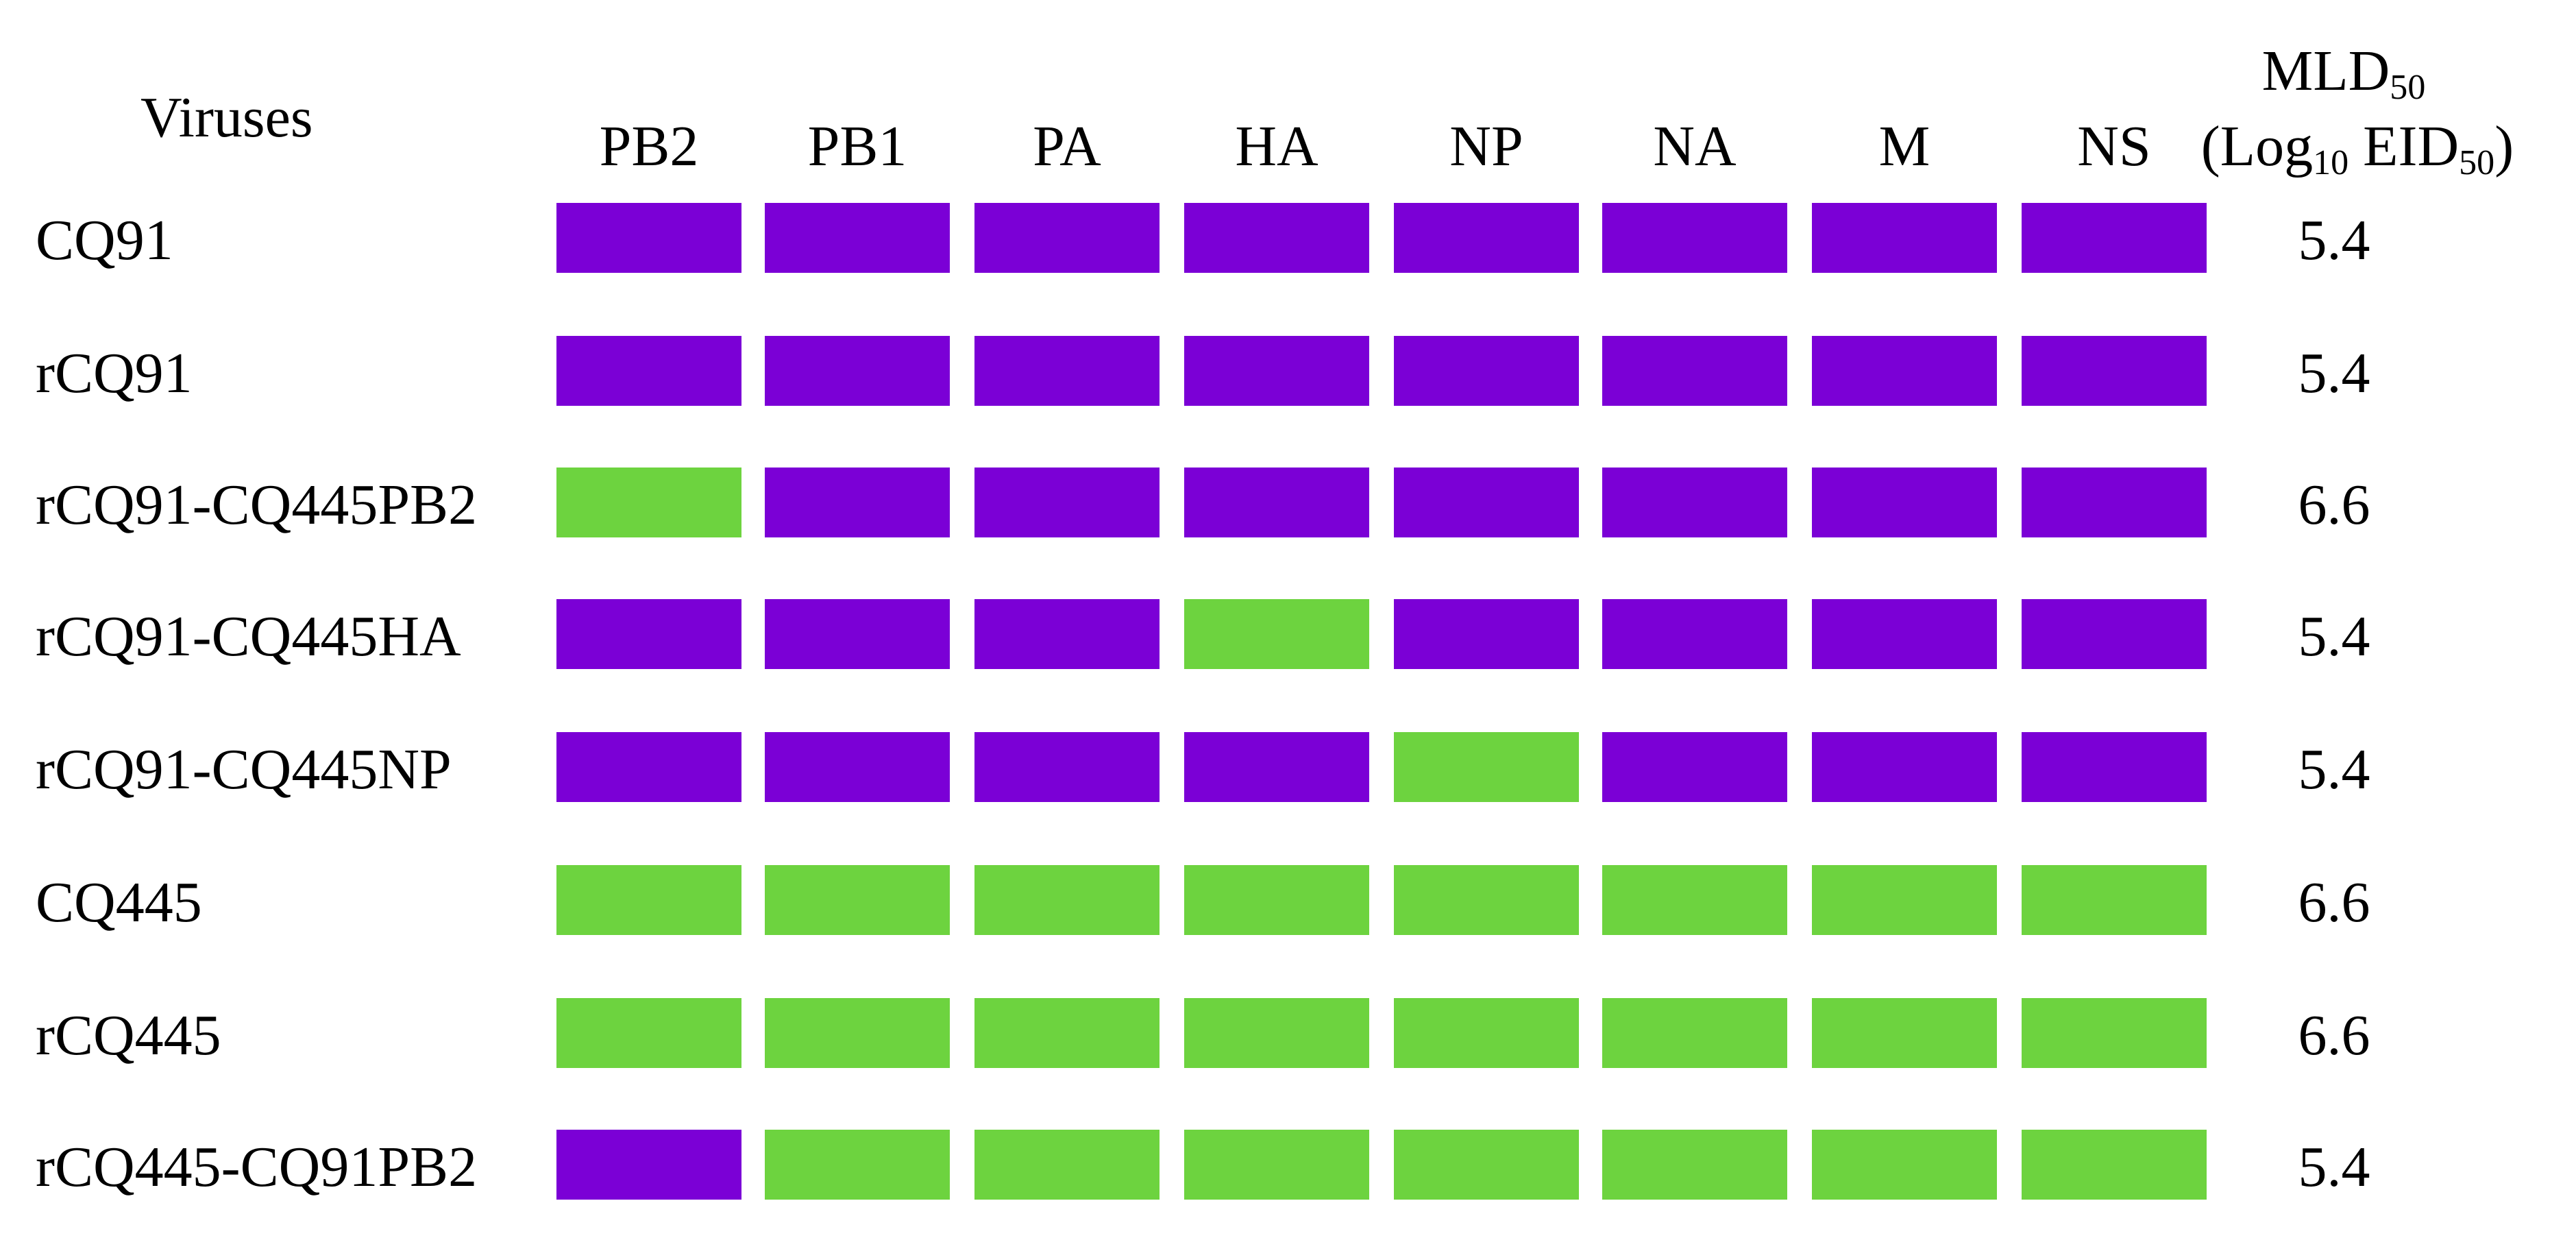 The height and width of the screenshot is (1238, 2576). I want to click on virus-label: rCQ91-CQ445HA, so click(249, 636).